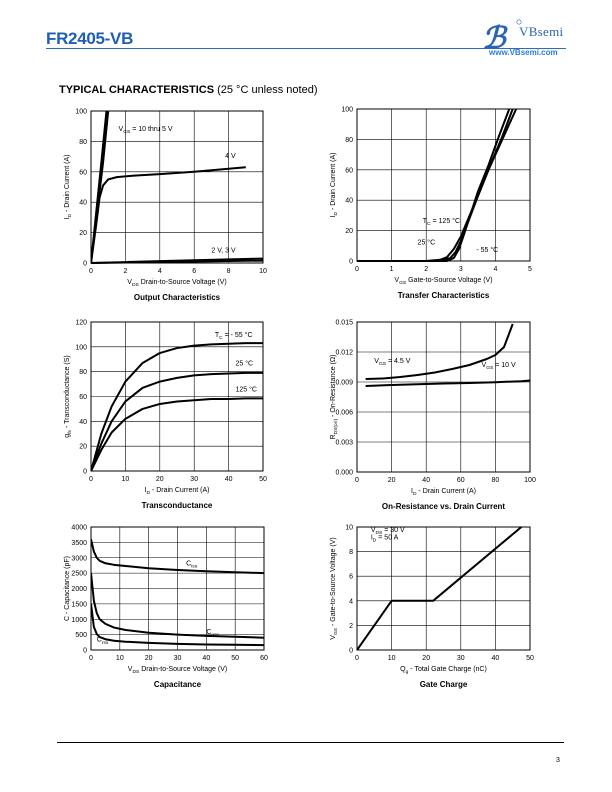 The image size is (612, 792). Describe the element at coordinates (344, 443) in the screenshot. I see `y-tick-label: 0.003` at that location.